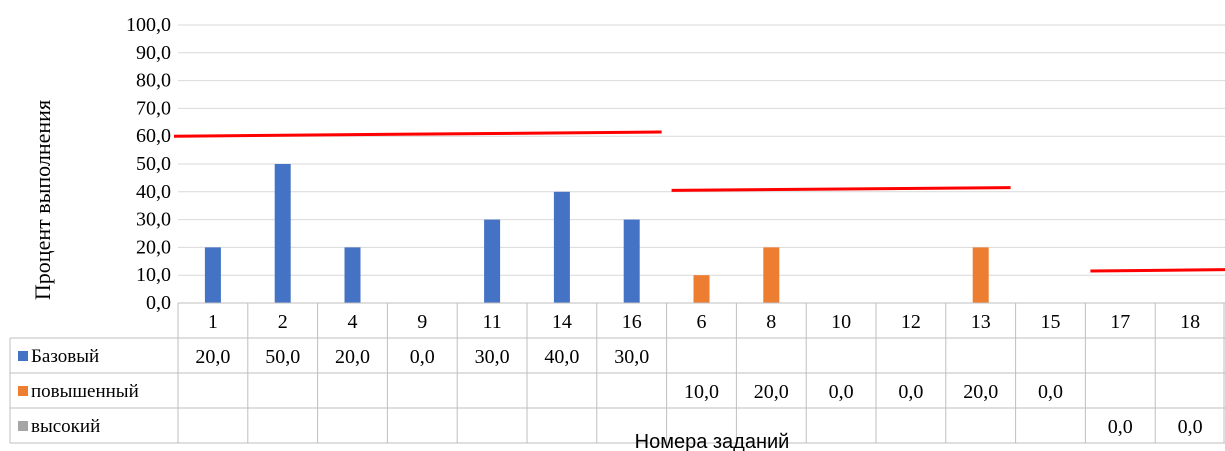 The image size is (1225, 451). Describe the element at coordinates (153, 108) in the screenshot. I see `y-tick-label: 70,0` at that location.